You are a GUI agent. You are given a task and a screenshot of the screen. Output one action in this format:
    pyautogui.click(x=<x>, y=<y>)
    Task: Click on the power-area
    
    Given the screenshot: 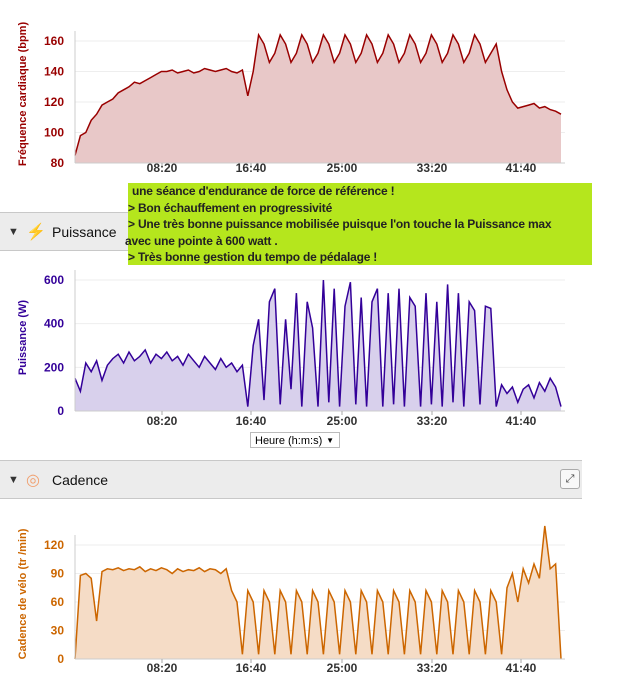 What is the action you would take?
    pyautogui.click(x=318, y=345)
    